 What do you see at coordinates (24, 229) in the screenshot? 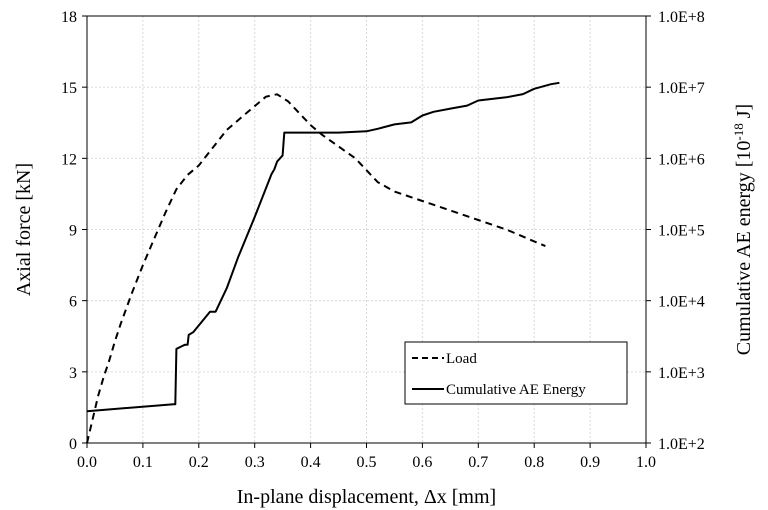
I see `left-y-axis-label: Axial force [kN]` at bounding box center [24, 229].